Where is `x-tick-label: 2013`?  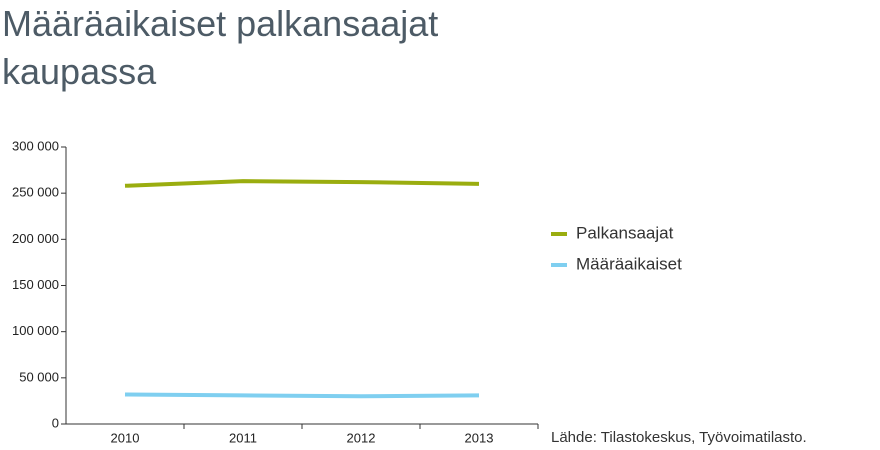
x-tick-label: 2013 is located at coordinates (479, 437).